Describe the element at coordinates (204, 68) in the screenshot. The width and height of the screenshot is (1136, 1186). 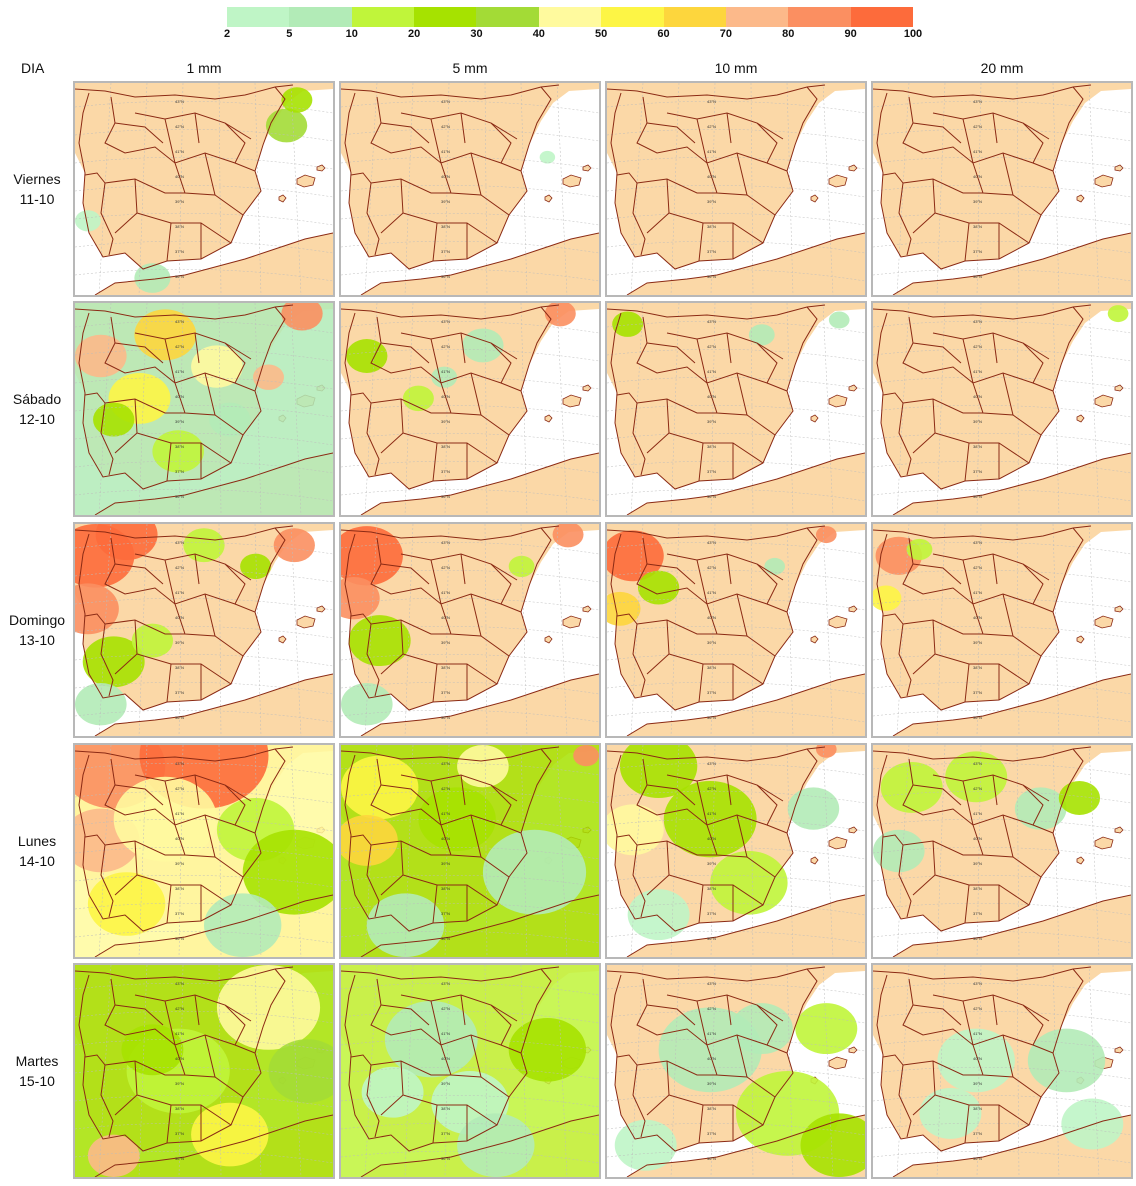
I see `column-header: 1 mm` at that location.